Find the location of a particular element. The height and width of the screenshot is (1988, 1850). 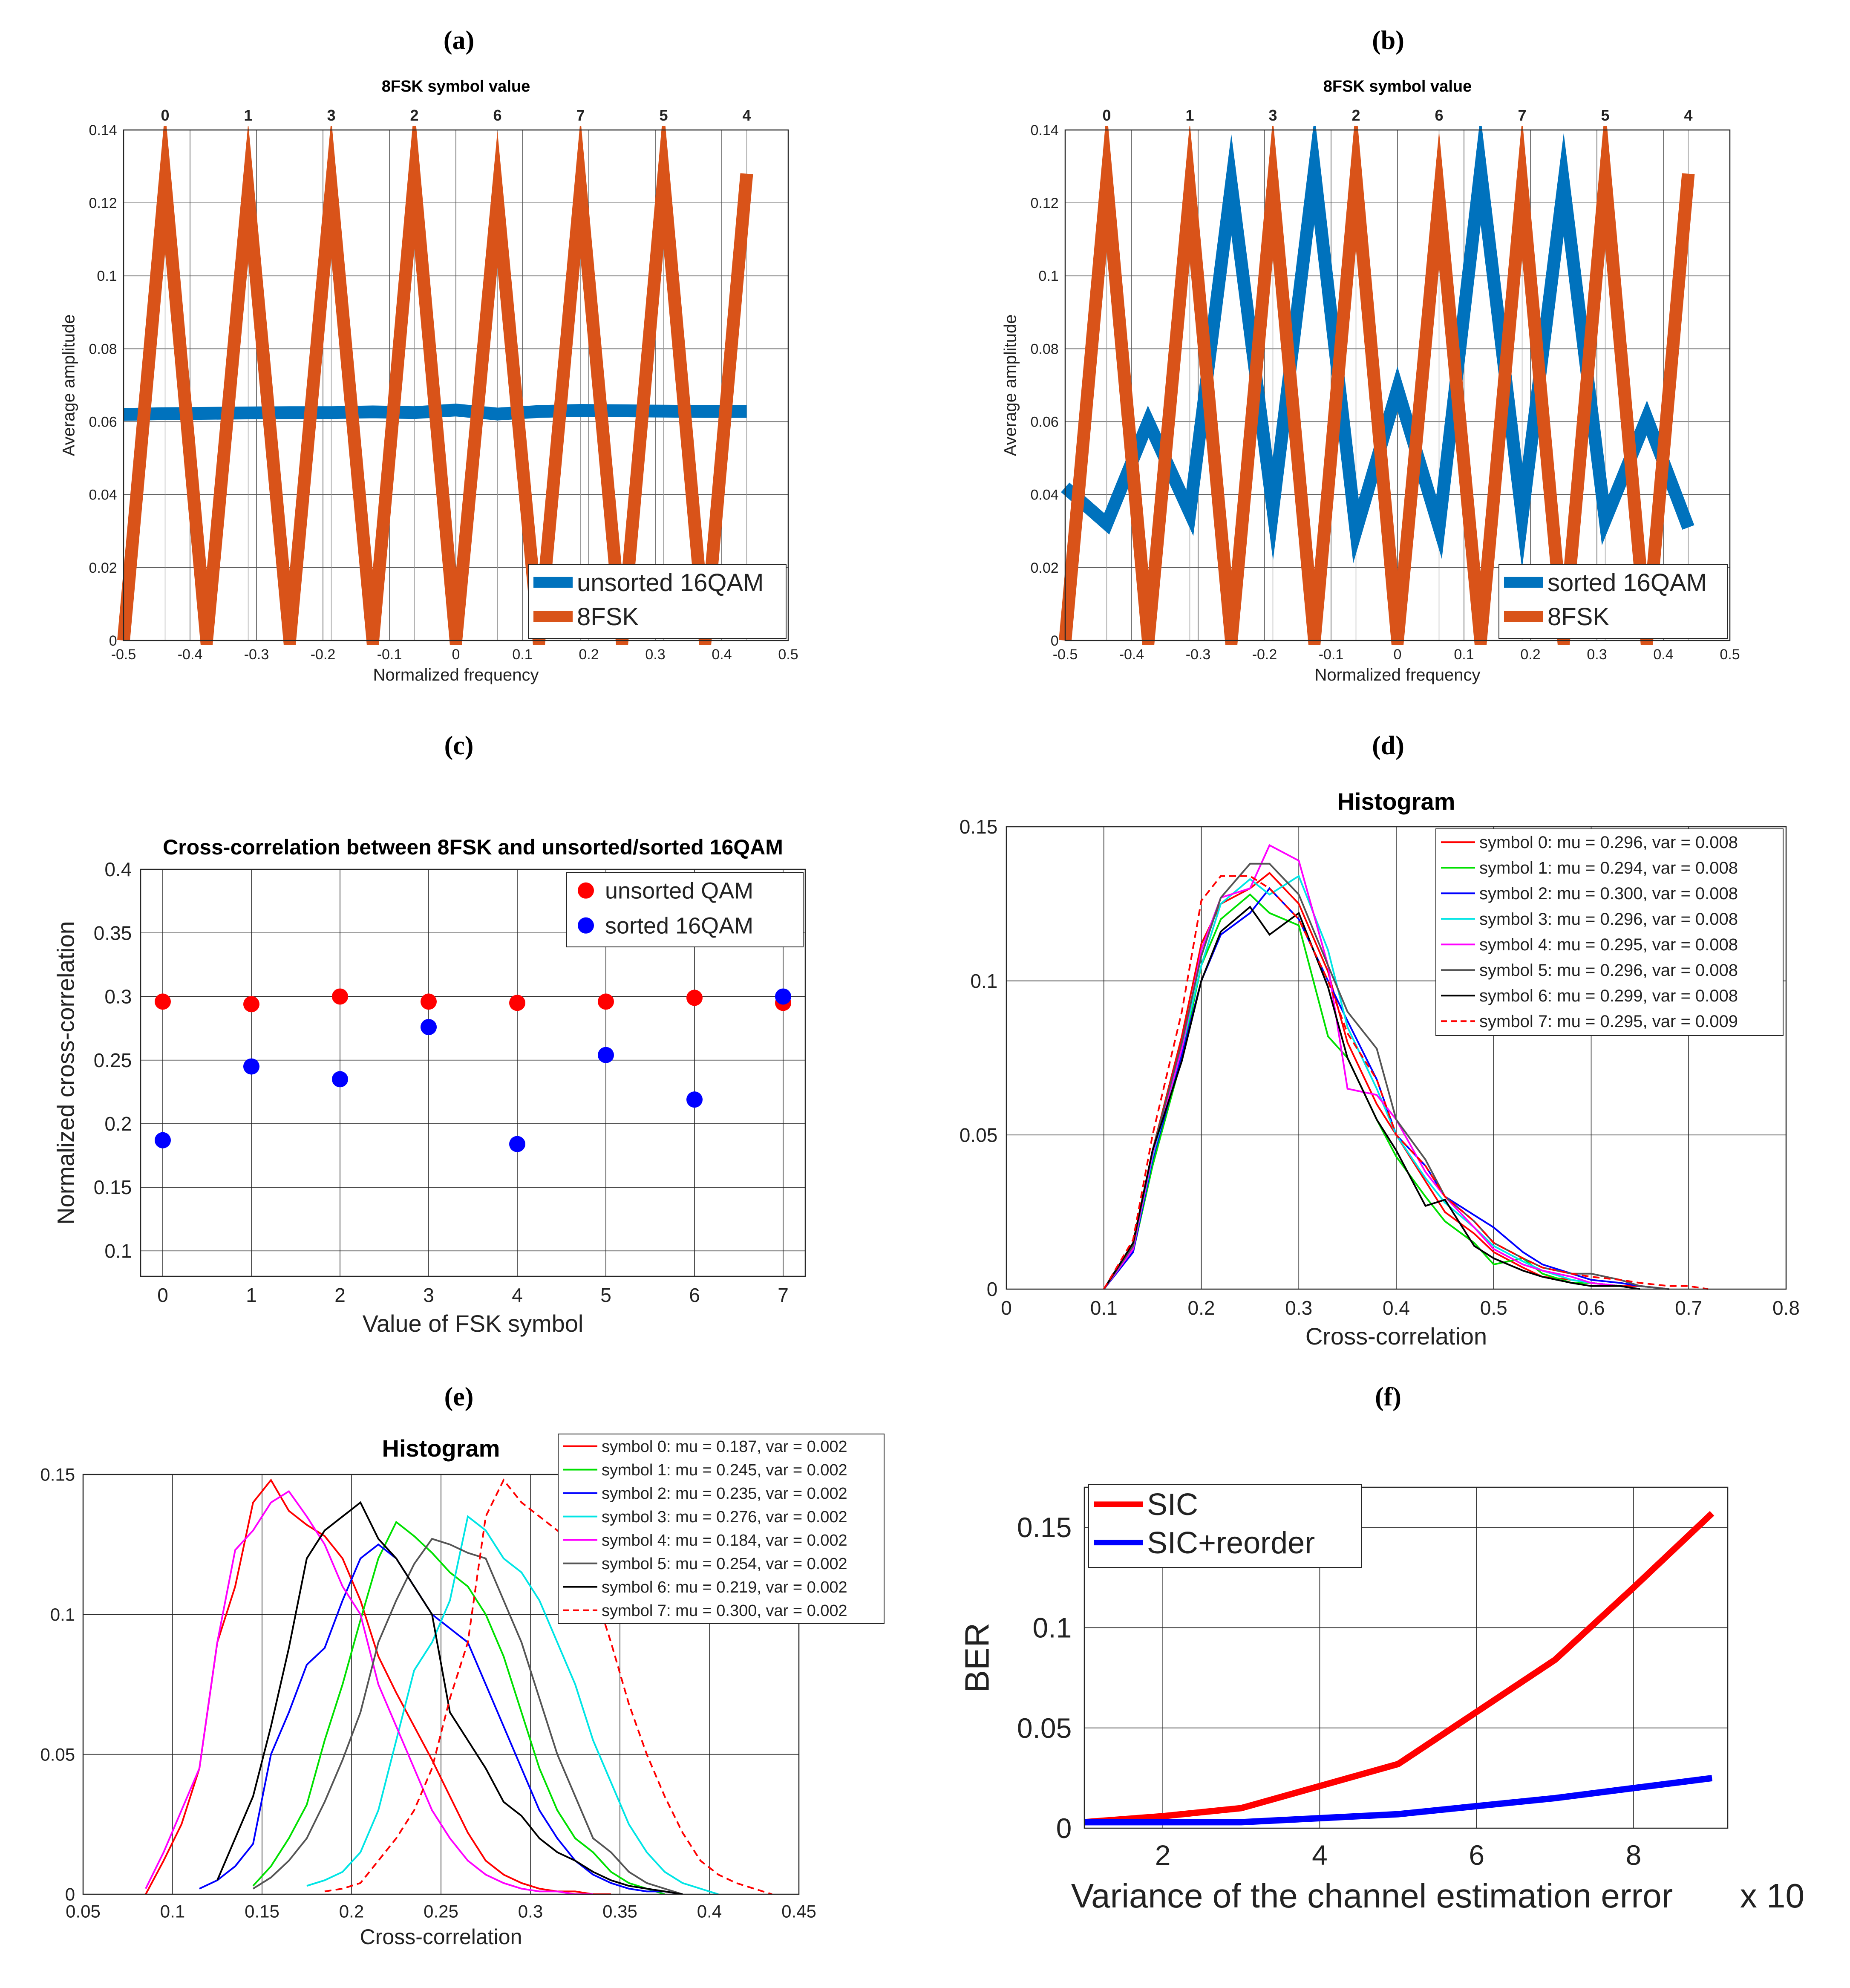

series-group-f is located at coordinates (1399, 1668).